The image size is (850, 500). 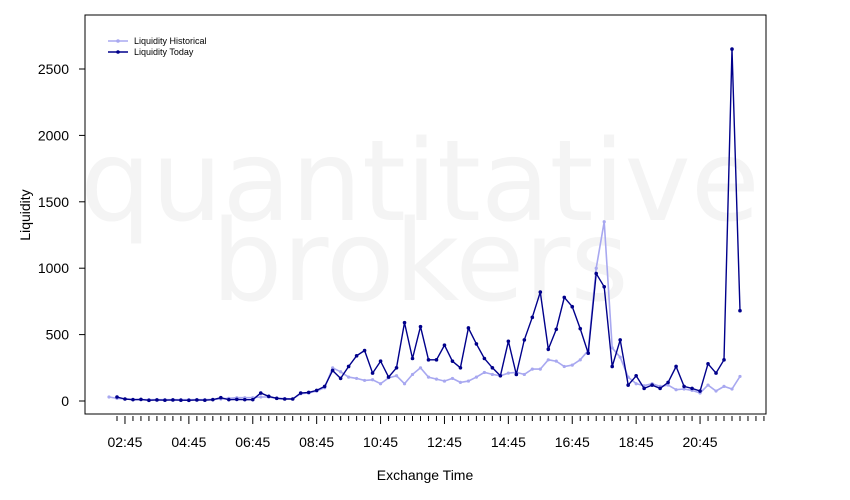 I want to click on legend-label: Liquidity Today, so click(x=164, y=52).